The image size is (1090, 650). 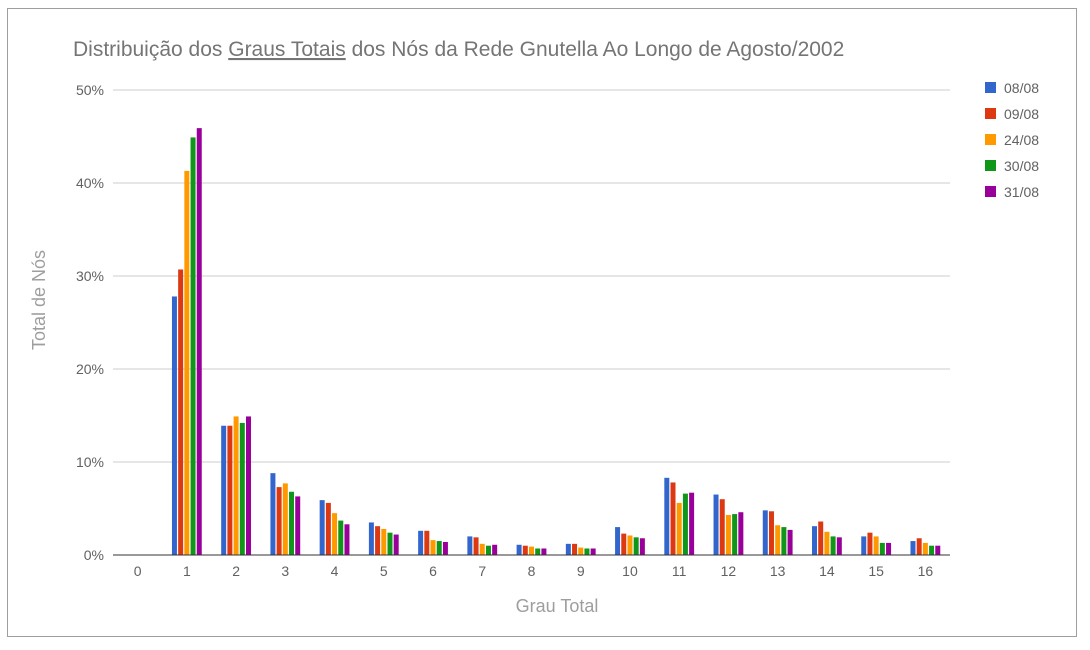 What do you see at coordinates (581, 571) in the screenshot?
I see `x-tick-label: 9` at bounding box center [581, 571].